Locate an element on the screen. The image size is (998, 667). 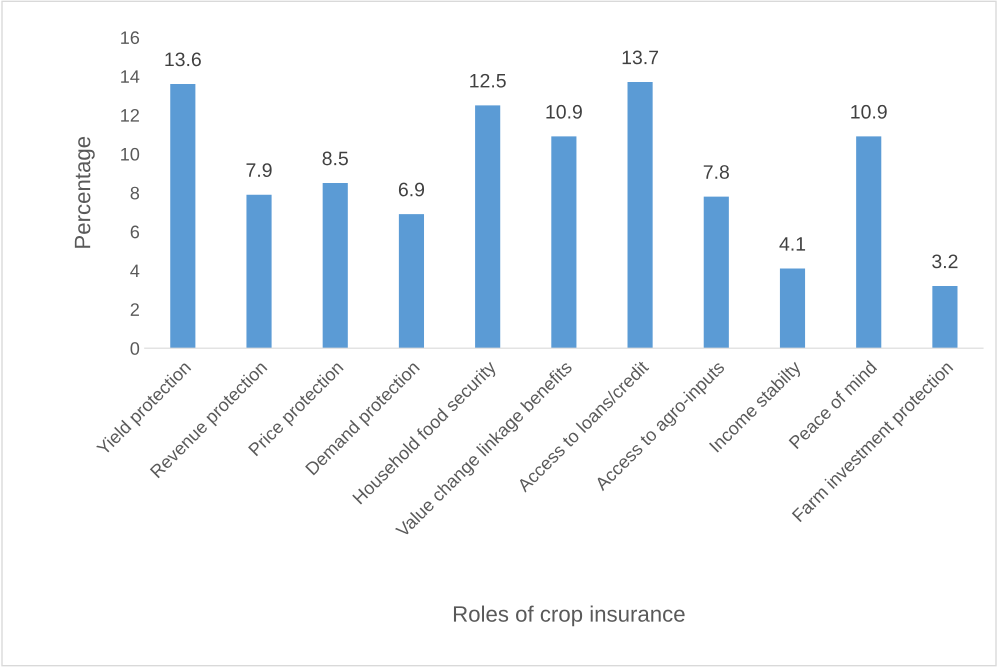
data-label: 4.1 is located at coordinates (792, 244).